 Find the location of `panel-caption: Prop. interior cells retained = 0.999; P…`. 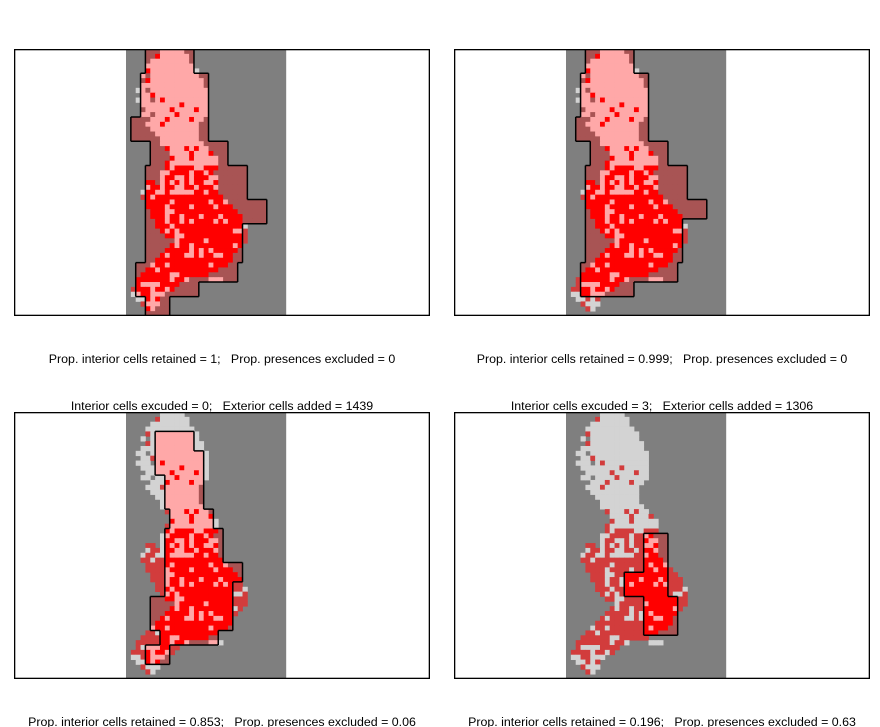

panel-caption: Prop. interior cells retained = 0.999; P… is located at coordinates (650, 383).